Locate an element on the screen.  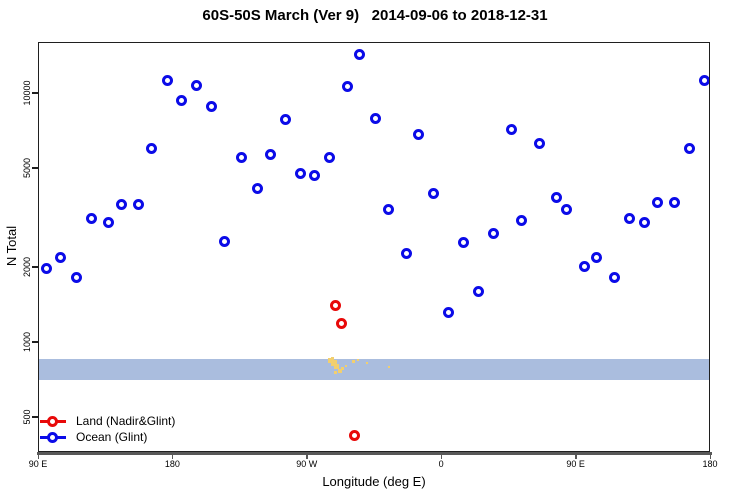
x-axis-line is located at coordinates (374, 453).